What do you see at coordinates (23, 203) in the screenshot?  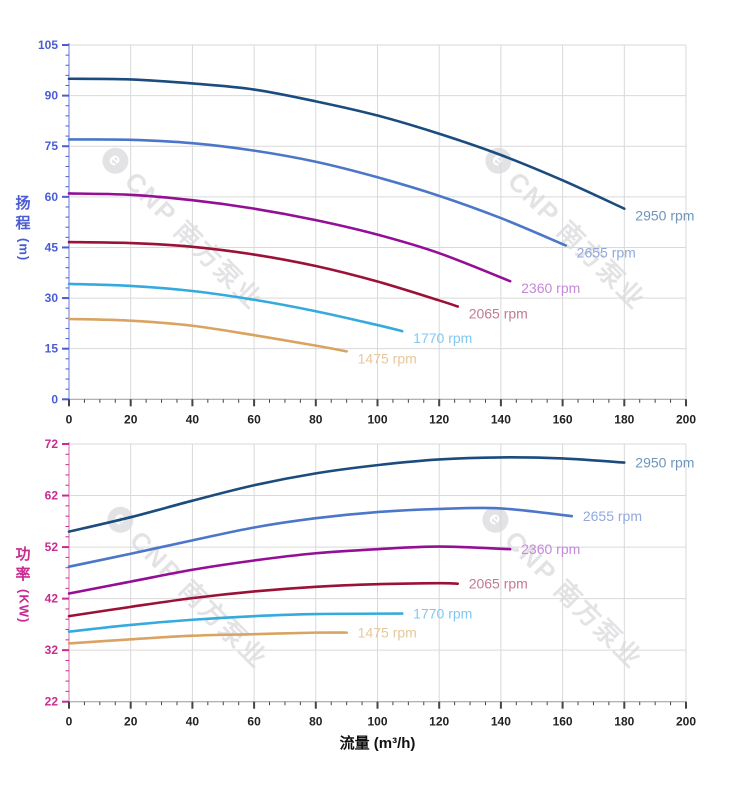 I see `head-axis-title-char: 扬` at bounding box center [23, 203].